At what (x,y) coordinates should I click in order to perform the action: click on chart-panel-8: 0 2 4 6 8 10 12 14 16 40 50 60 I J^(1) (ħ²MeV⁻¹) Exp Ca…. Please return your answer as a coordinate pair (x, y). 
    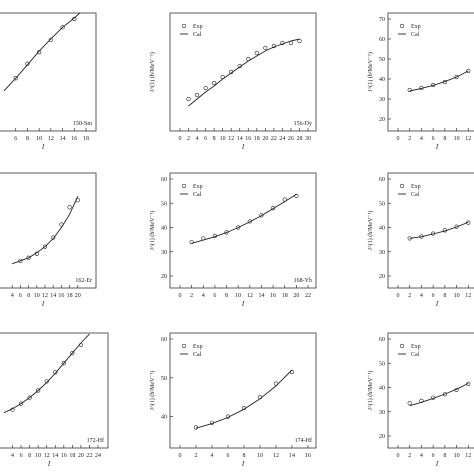
    Looking at the image, I should click on (233, 400).